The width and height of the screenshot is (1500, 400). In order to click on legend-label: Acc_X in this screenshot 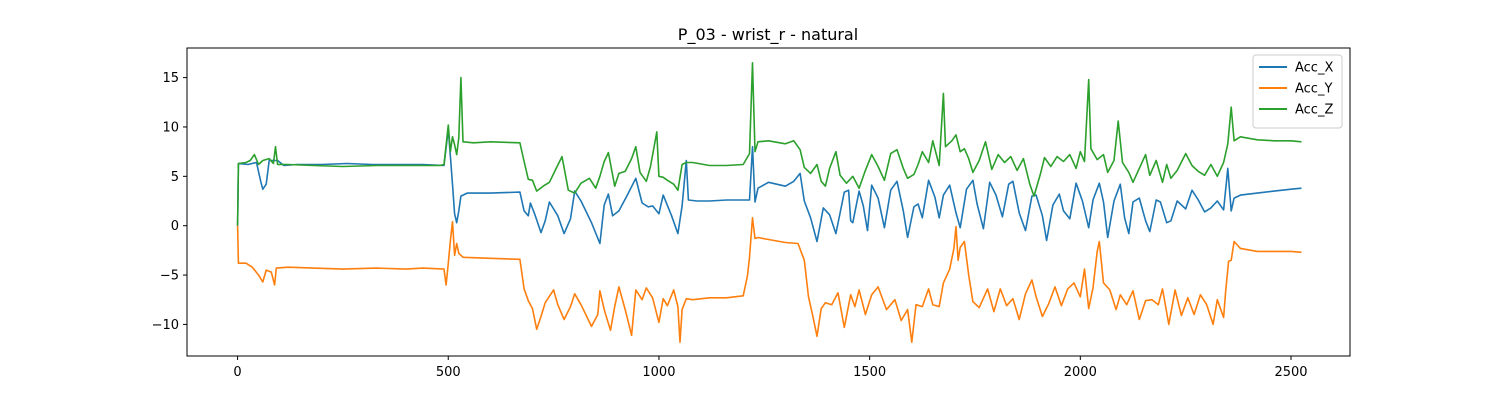, I will do `click(1314, 68)`.